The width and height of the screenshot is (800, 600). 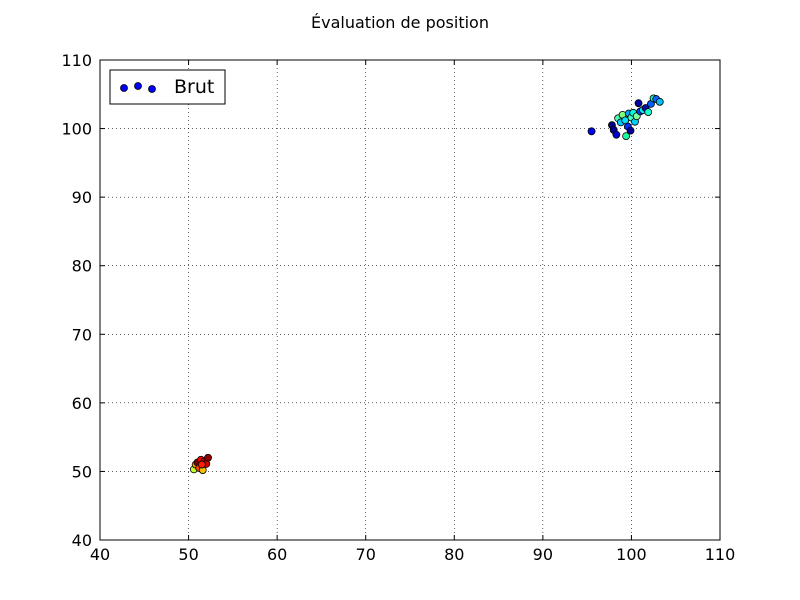 I want to click on x-tick-label: 80, so click(x=454, y=554).